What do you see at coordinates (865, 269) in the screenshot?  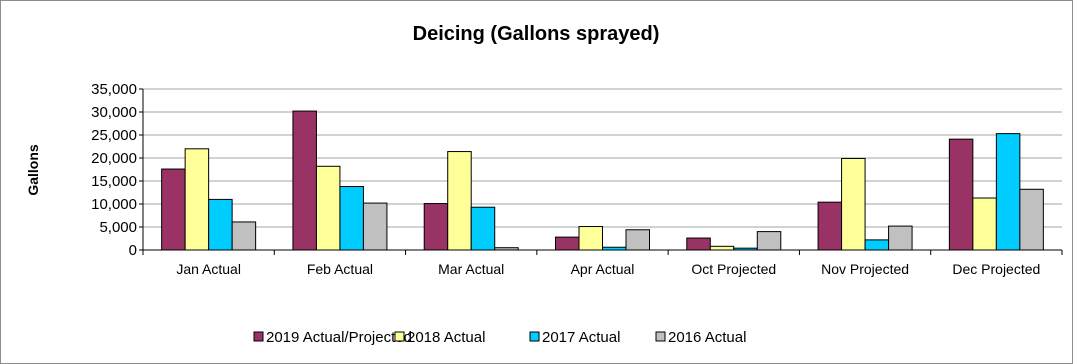 I see `x-tick-label: Nov Projected` at bounding box center [865, 269].